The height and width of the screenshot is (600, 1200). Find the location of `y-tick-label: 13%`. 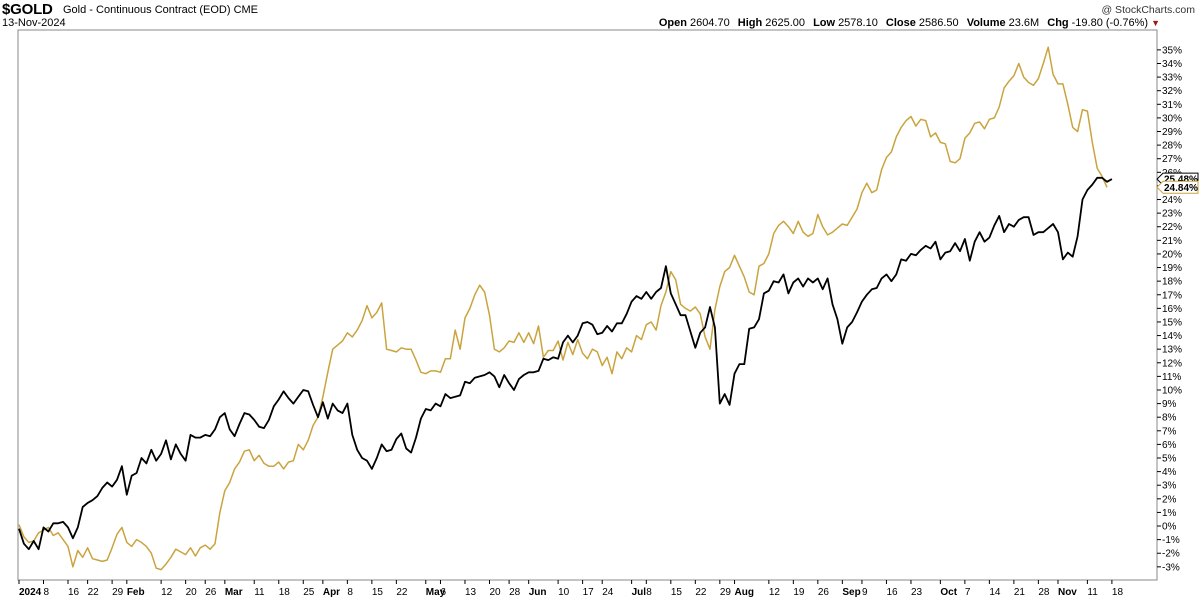

y-tick-label: 13% is located at coordinates (1172, 350).